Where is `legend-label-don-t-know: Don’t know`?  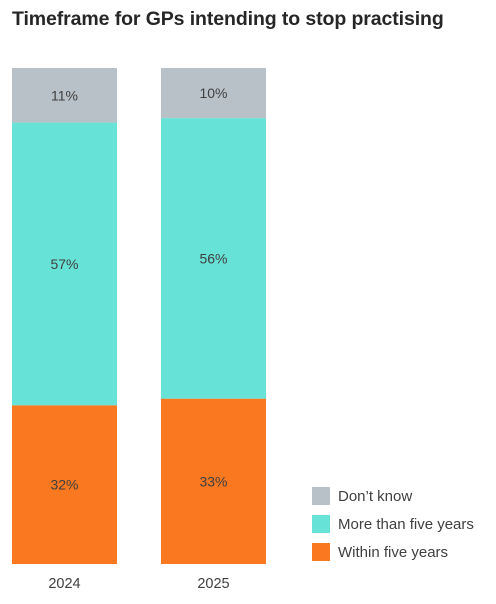 legend-label-don-t-know: Don’t know is located at coordinates (375, 496).